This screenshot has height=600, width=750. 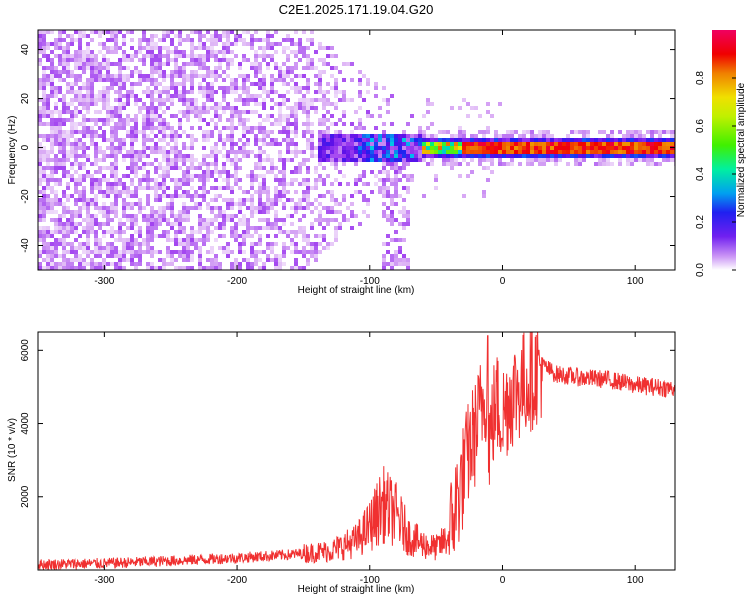 What do you see at coordinates (700, 78) in the screenshot?
I see `colorbar-tick-label: 0.8` at bounding box center [700, 78].